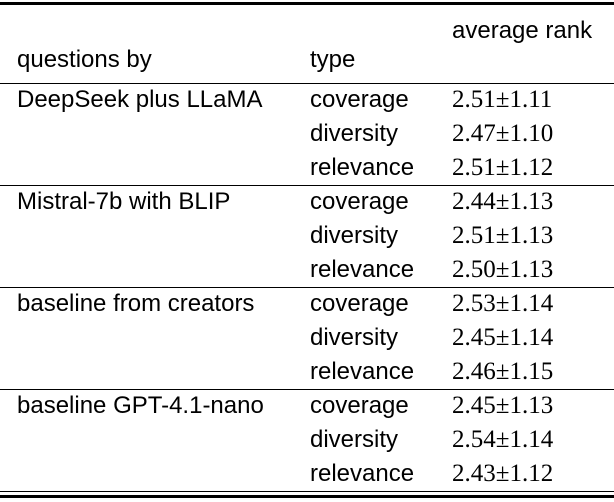 This screenshot has height=502, width=614. Describe the element at coordinates (503, 337) in the screenshot. I see `rank-cell: 2.45±1.14` at that location.